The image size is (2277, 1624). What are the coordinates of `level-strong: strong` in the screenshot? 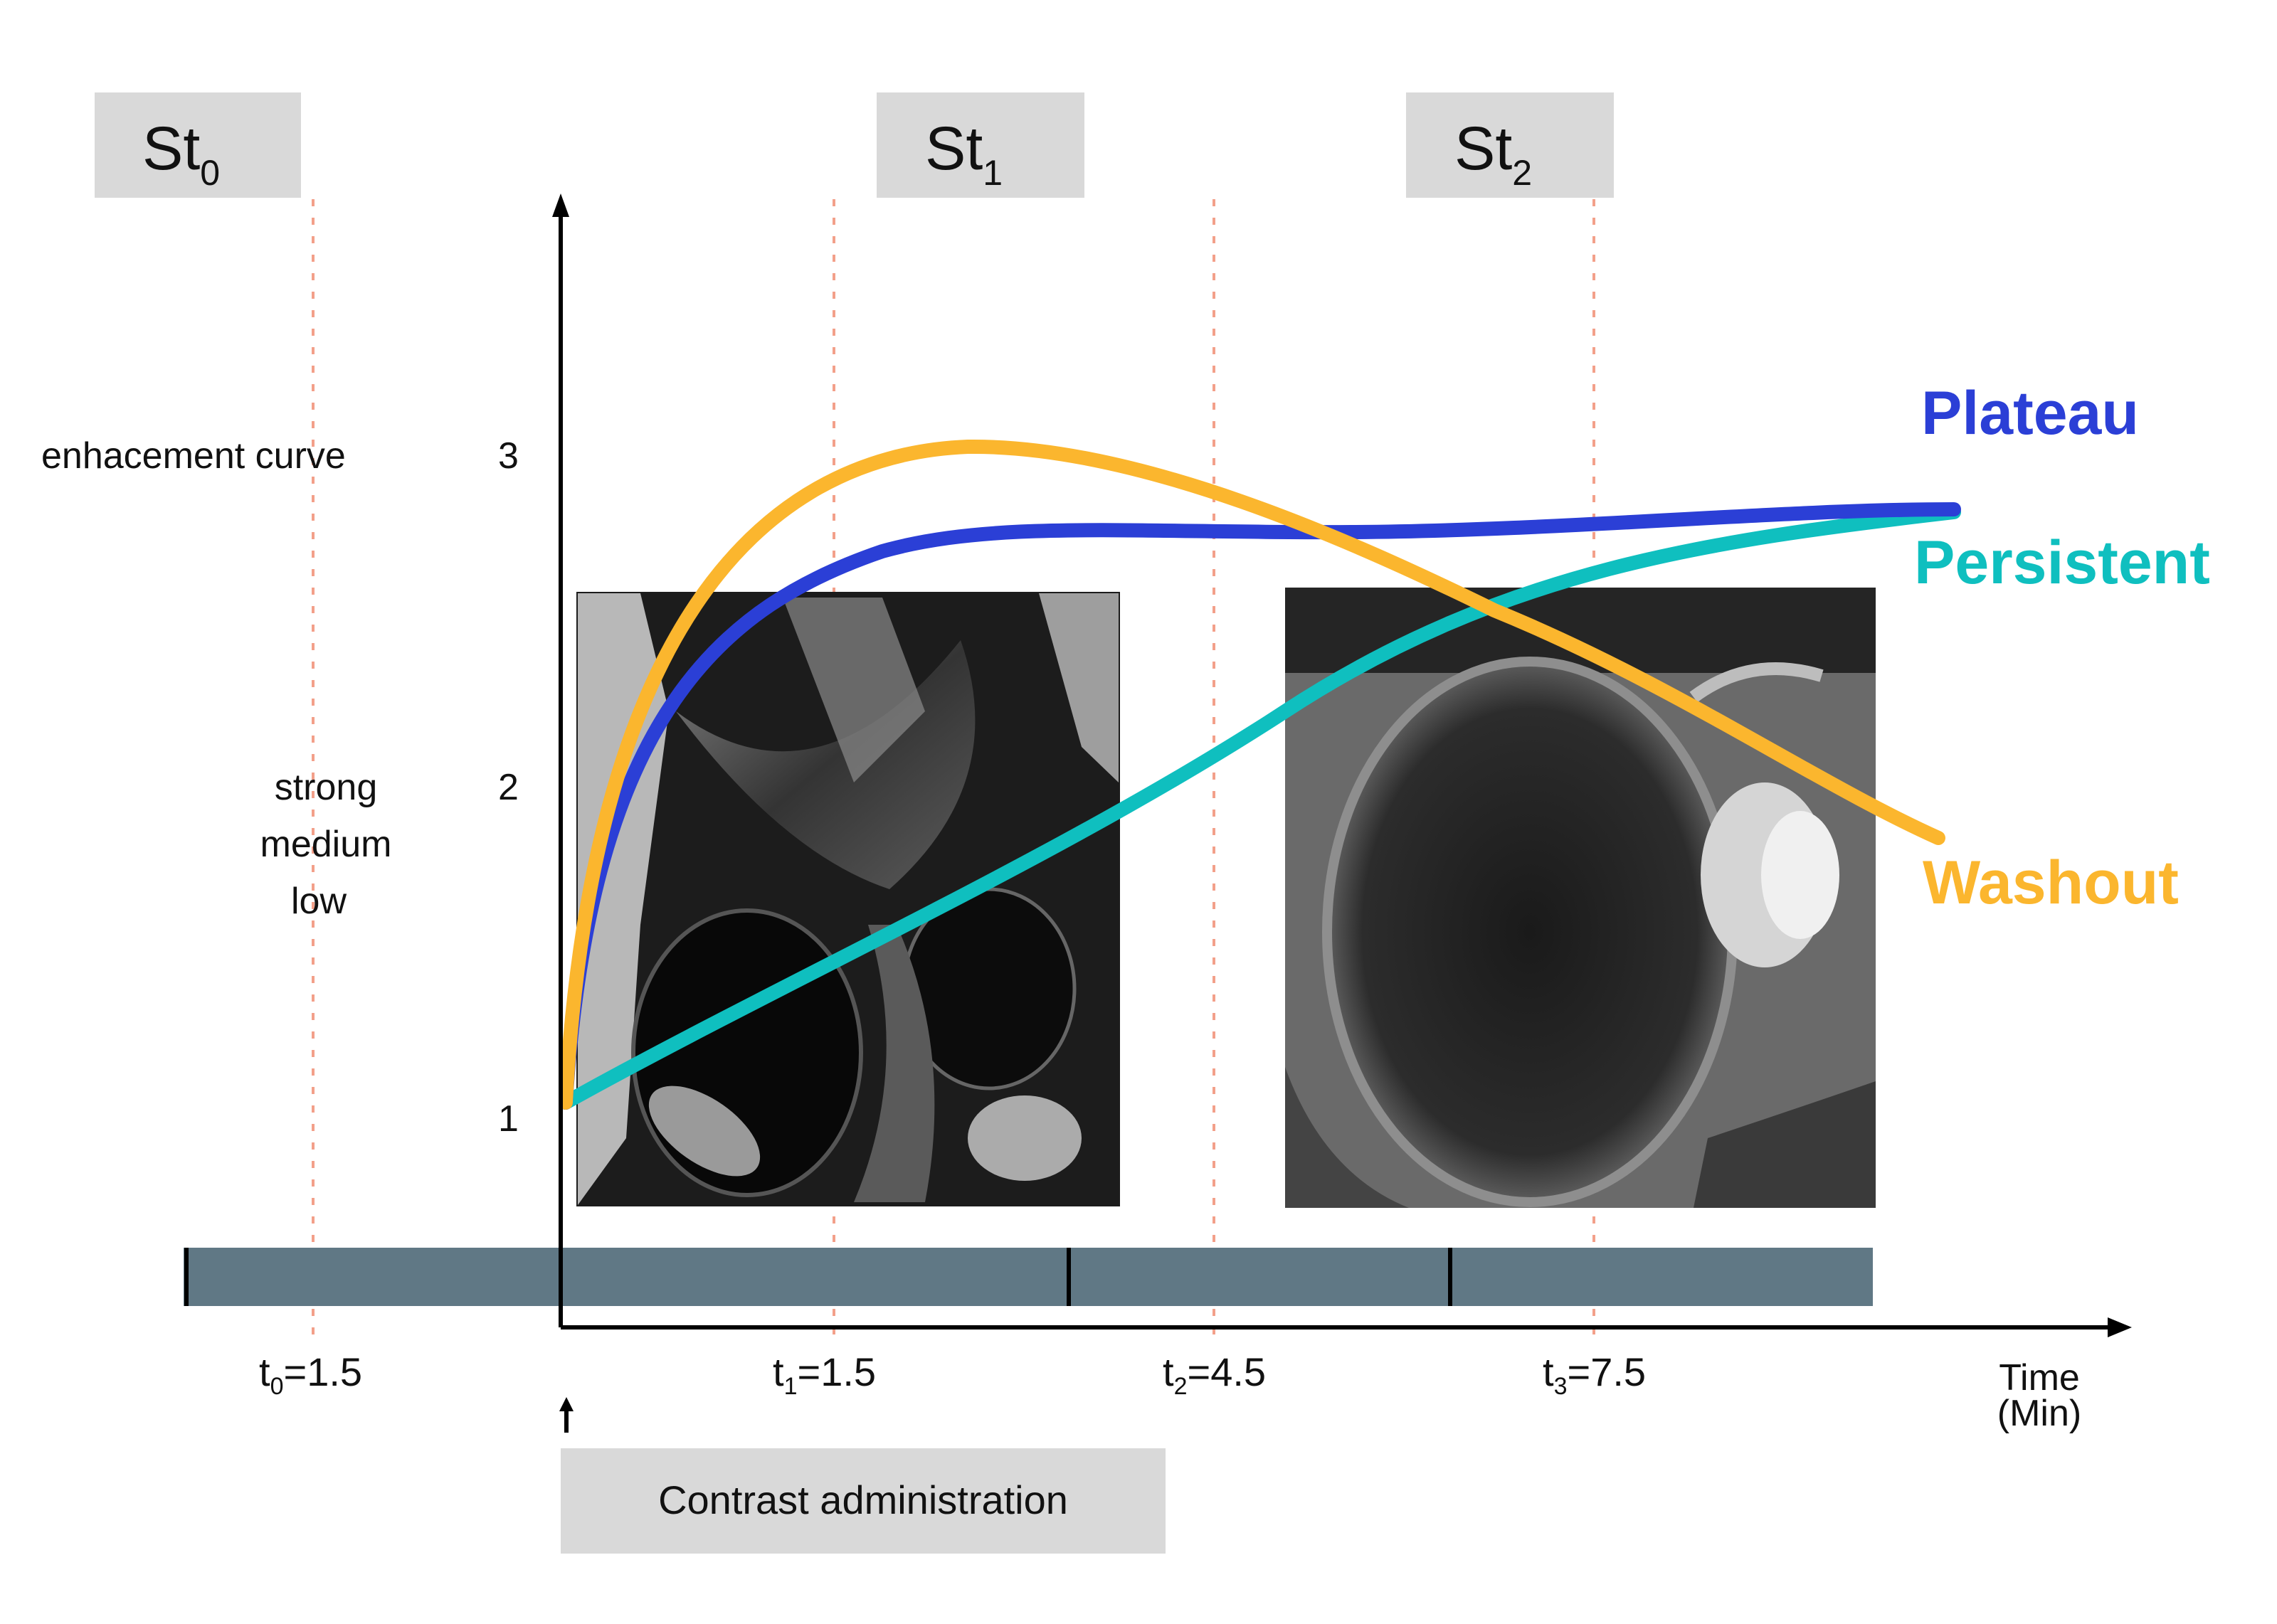 It's located at (326, 787).